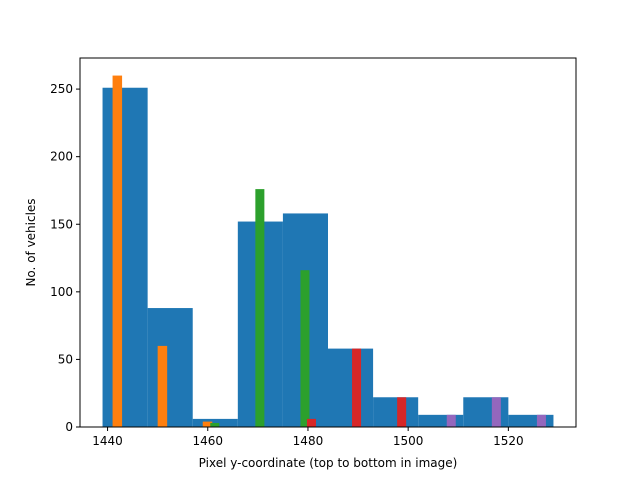 This screenshot has width=640, height=480. Describe the element at coordinates (65, 258) in the screenshot. I see `y-axis-ticks: 0 50 100 150 200 250` at that location.